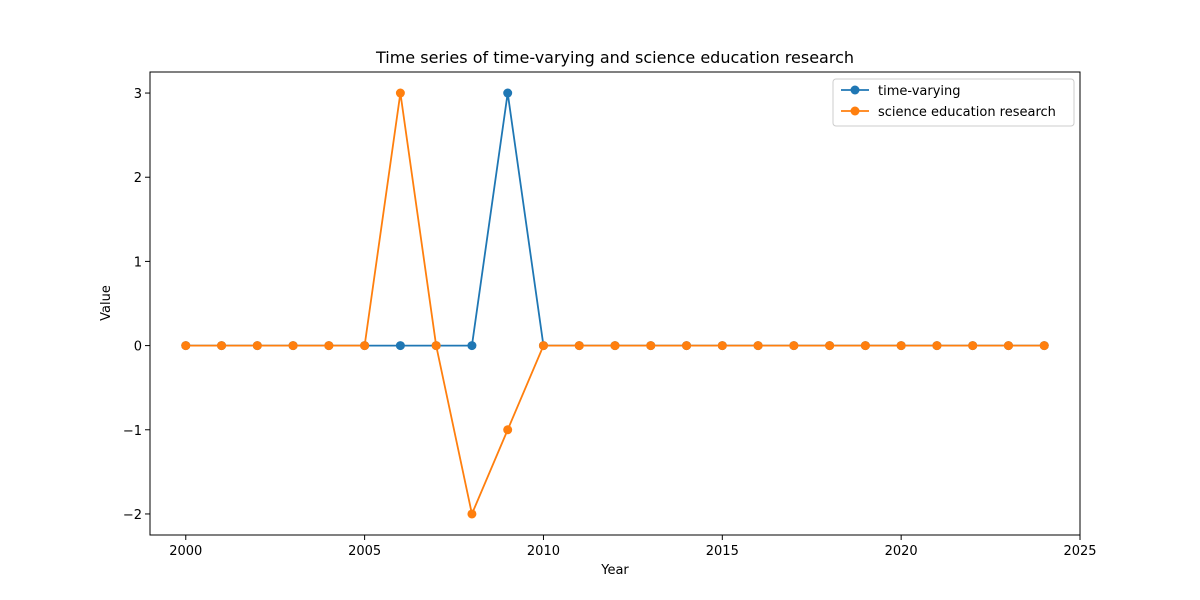  Describe the element at coordinates (136, 305) in the screenshot. I see `y-axis-ticks: −2 −1 0 1 2 3` at that location.